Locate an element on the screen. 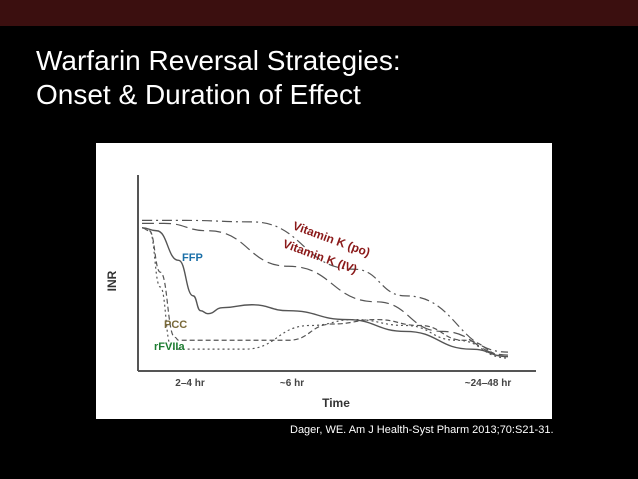 The height and width of the screenshot is (479, 638). x-tick-label: 2–4 hr is located at coordinates (190, 383).